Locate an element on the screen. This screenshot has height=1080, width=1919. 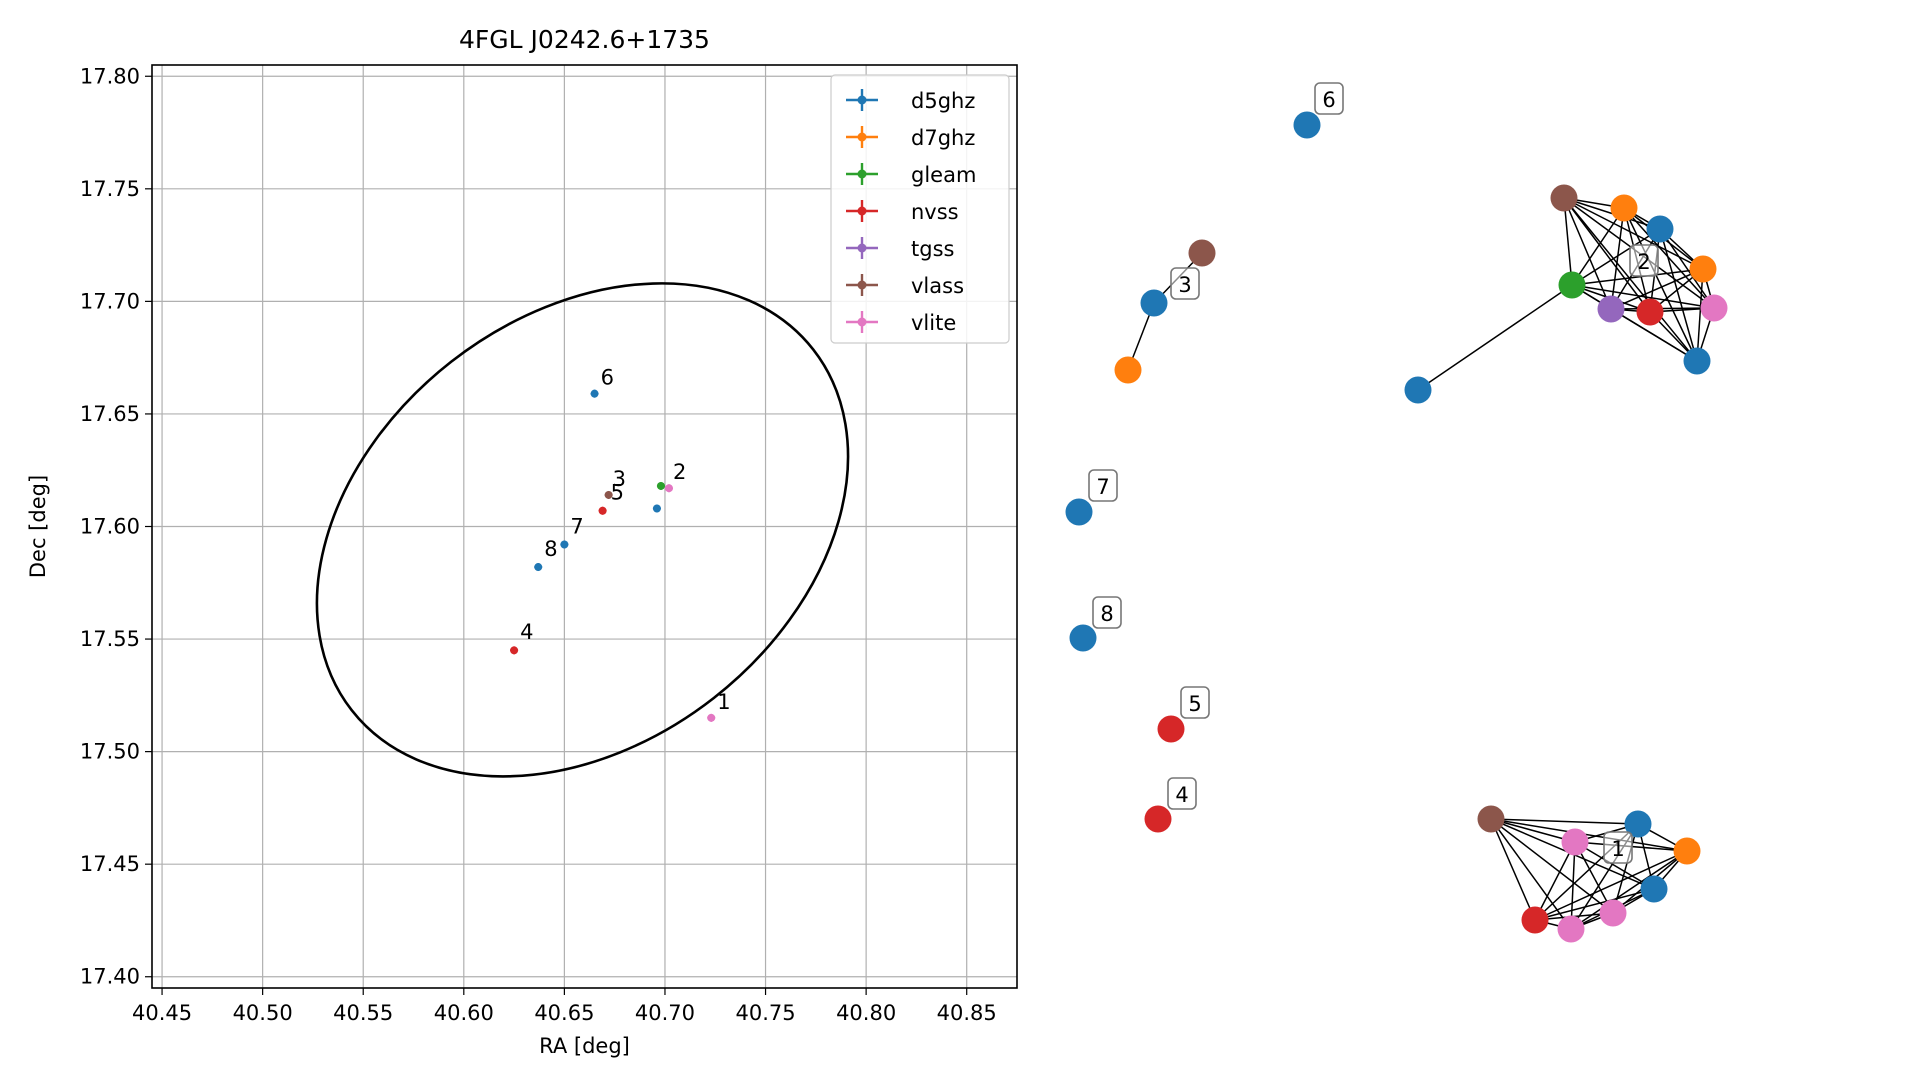
point-annotation: 4 is located at coordinates (526, 632).